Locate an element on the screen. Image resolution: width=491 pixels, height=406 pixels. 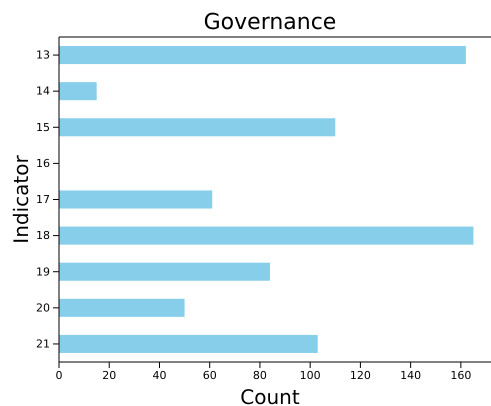
x-tick-label: 0 is located at coordinates (59, 375).